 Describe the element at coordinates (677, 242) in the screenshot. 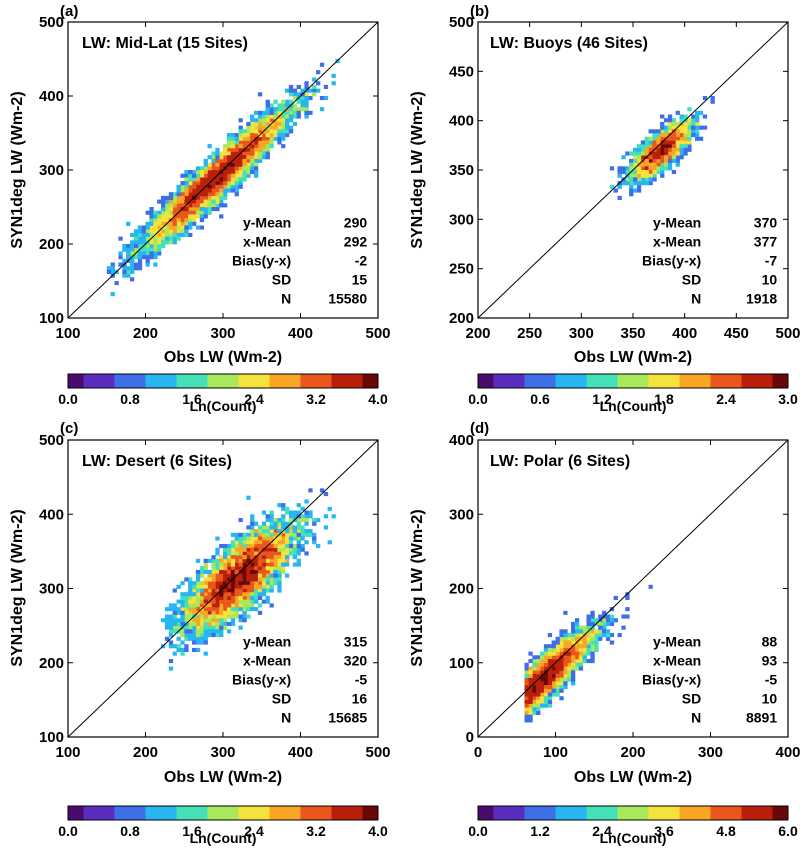

I see `stat-label: x-Mean` at that location.